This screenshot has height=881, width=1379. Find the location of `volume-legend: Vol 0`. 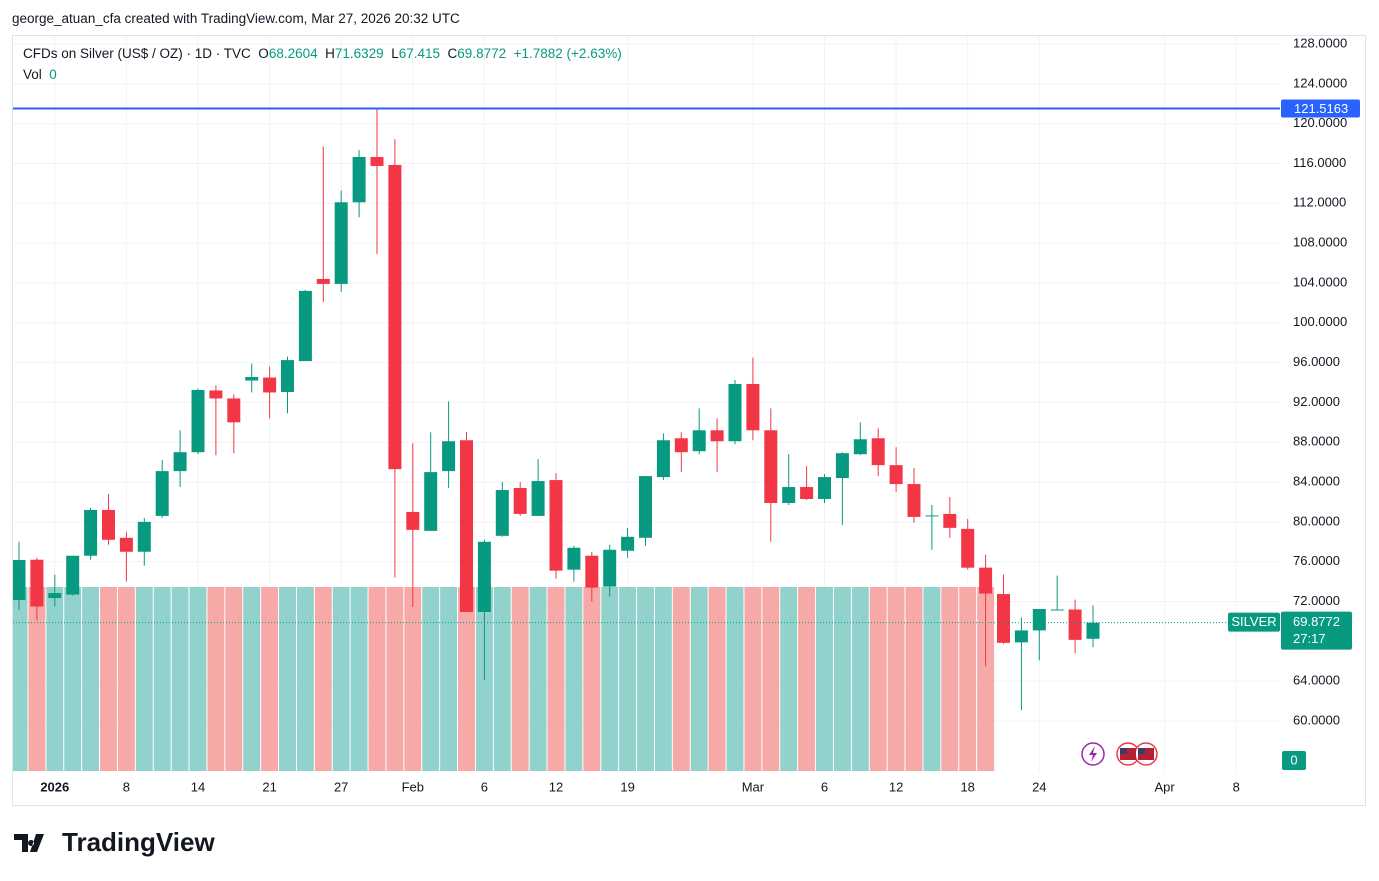

volume-legend: Vol 0 is located at coordinates (40, 74).